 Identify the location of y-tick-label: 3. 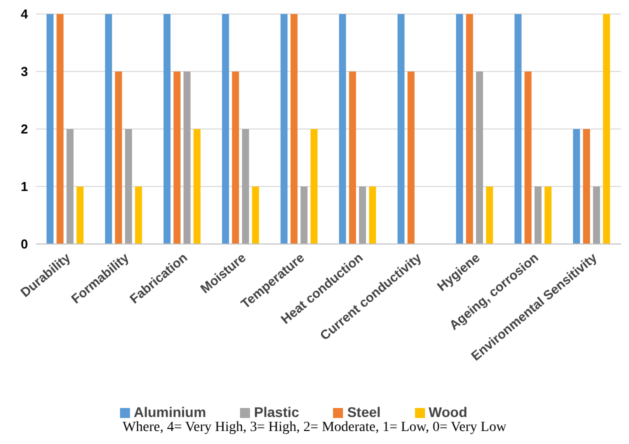
(24, 72).